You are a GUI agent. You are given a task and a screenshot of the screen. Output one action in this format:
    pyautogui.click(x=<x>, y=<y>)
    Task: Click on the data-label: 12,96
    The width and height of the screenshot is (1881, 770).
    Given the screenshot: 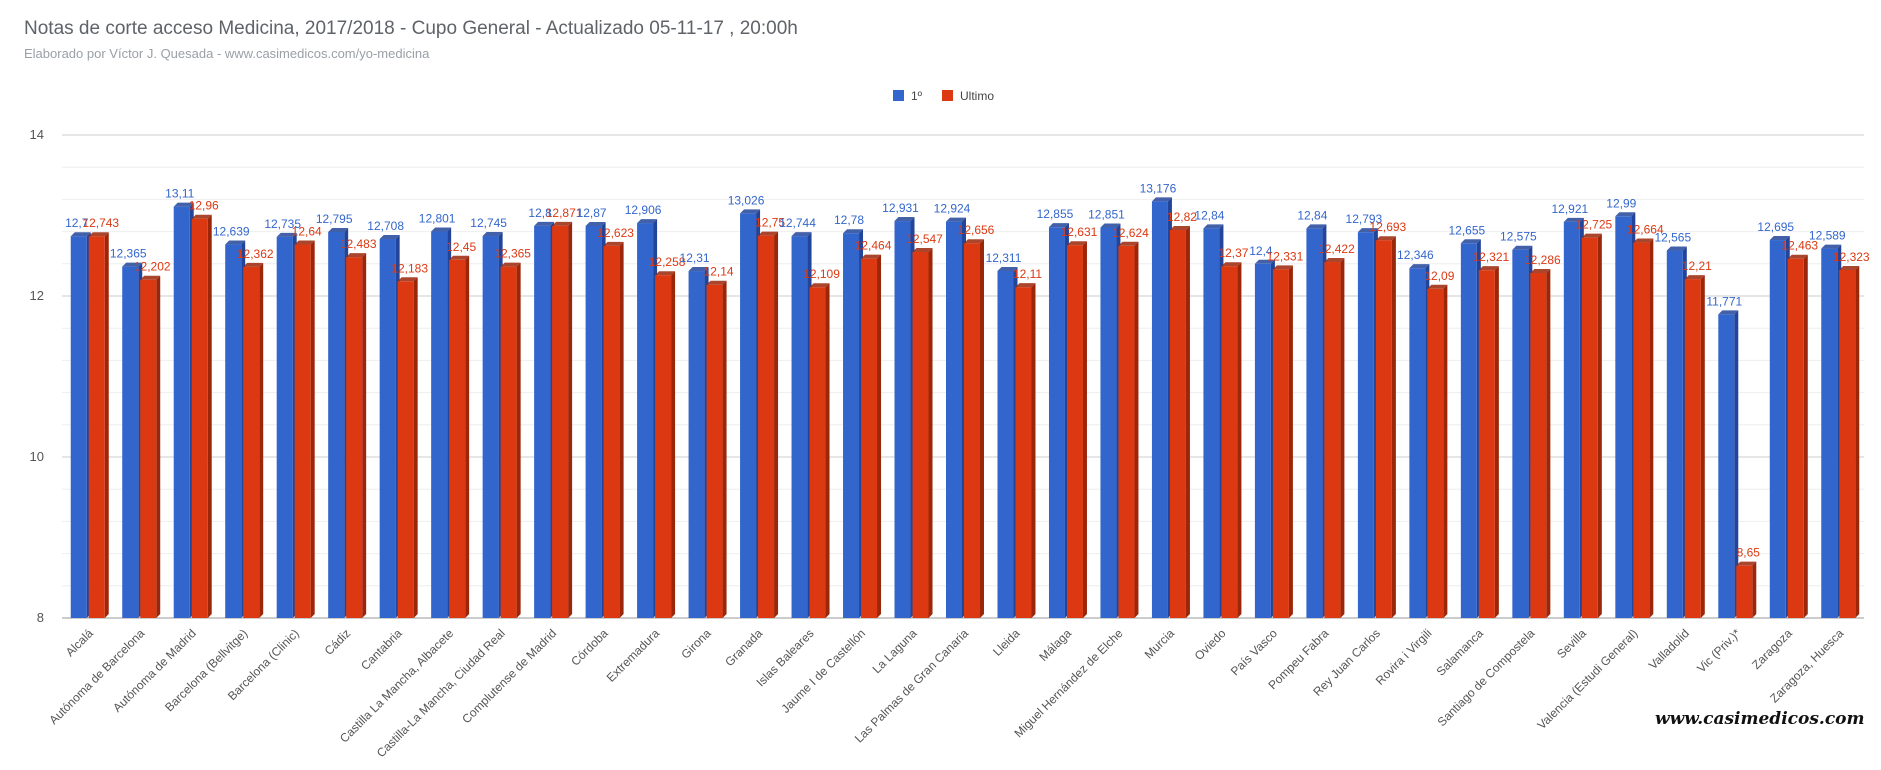 What is the action you would take?
    pyautogui.click(x=204, y=206)
    